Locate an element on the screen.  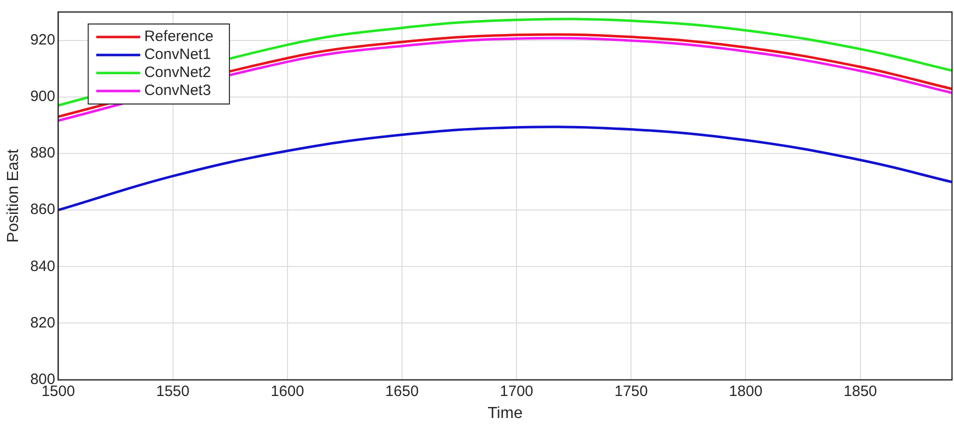
y-tick-label: 880 is located at coordinates (43, 153).